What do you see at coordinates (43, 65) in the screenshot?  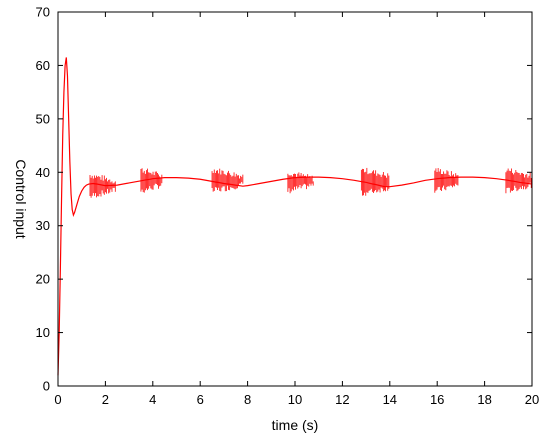 I see `y-tick-label: 60` at bounding box center [43, 65].